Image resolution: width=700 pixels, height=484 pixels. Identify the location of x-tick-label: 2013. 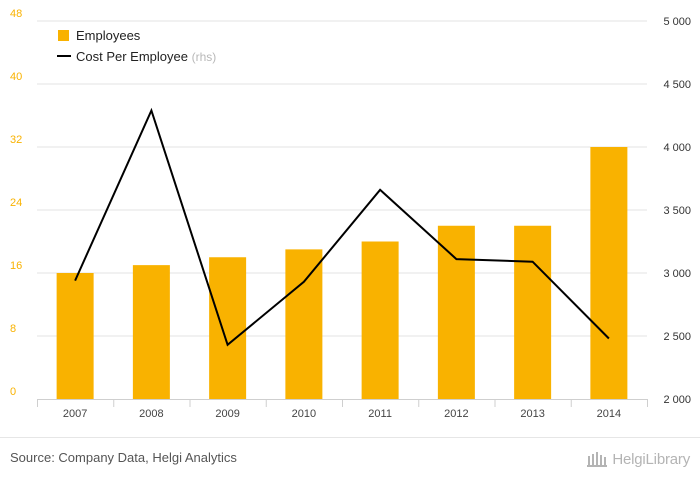
(532, 414).